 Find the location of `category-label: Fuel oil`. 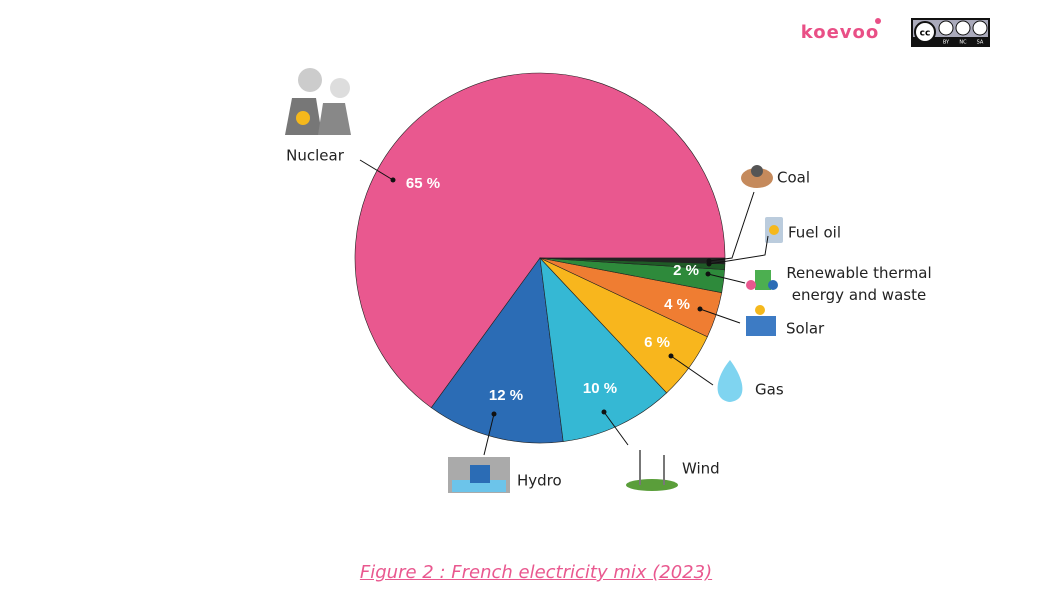

category-label: Fuel oil is located at coordinates (814, 233).